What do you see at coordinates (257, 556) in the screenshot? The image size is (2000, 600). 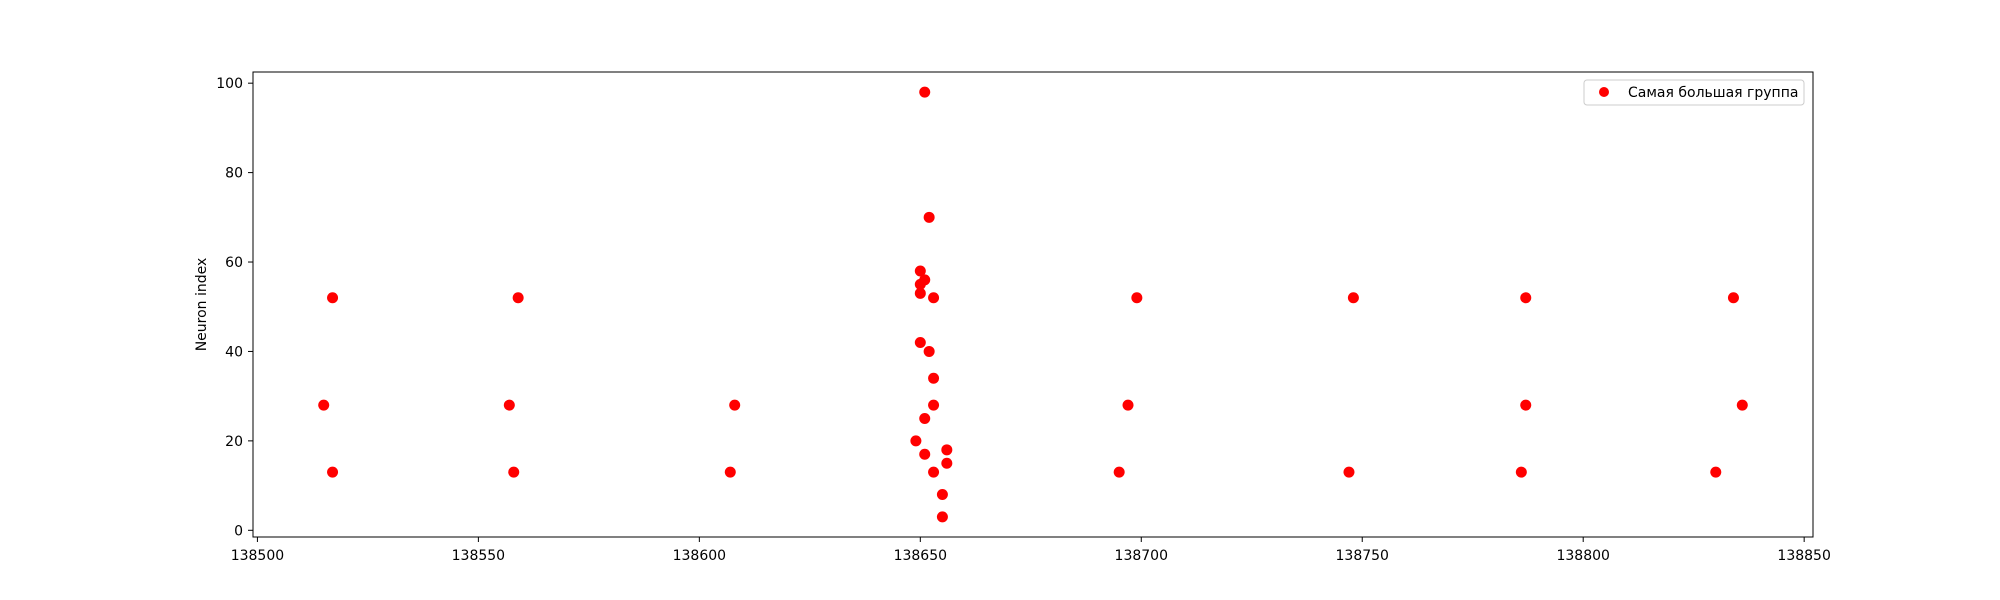 I see `x-tick-label: 138500` at bounding box center [257, 556].